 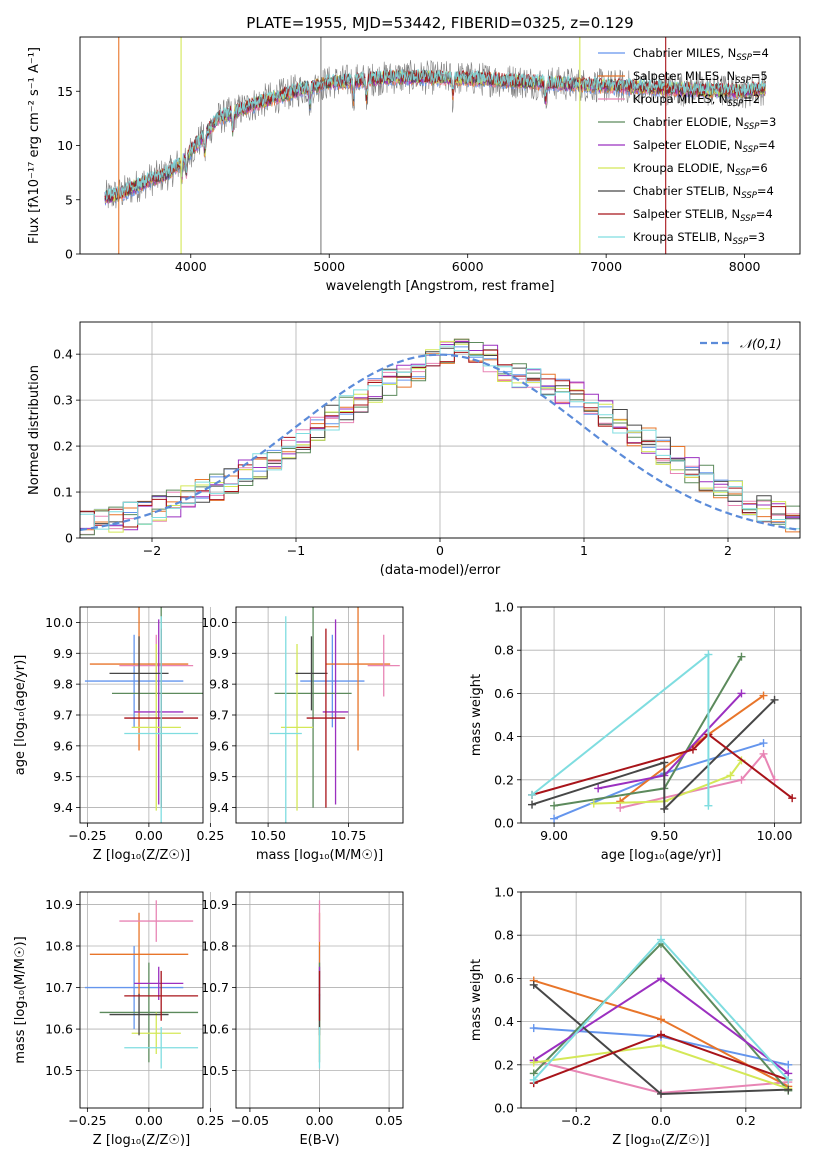 I want to click on x-tick-label: 10.50, so click(x=268, y=835).